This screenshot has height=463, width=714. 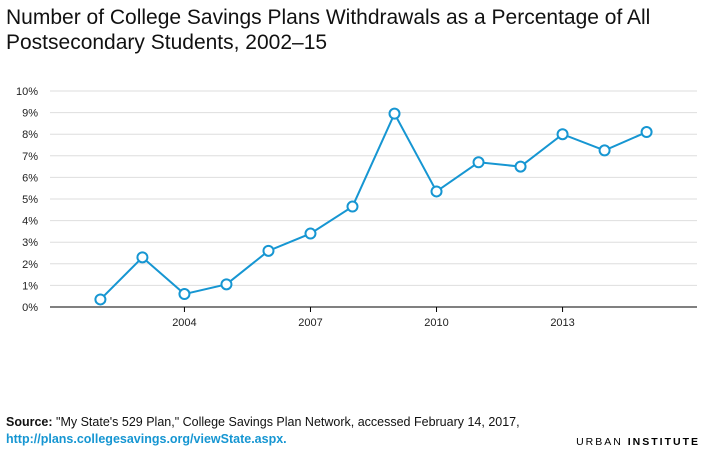 I want to click on brand-urban: URBAN, so click(x=602, y=442).